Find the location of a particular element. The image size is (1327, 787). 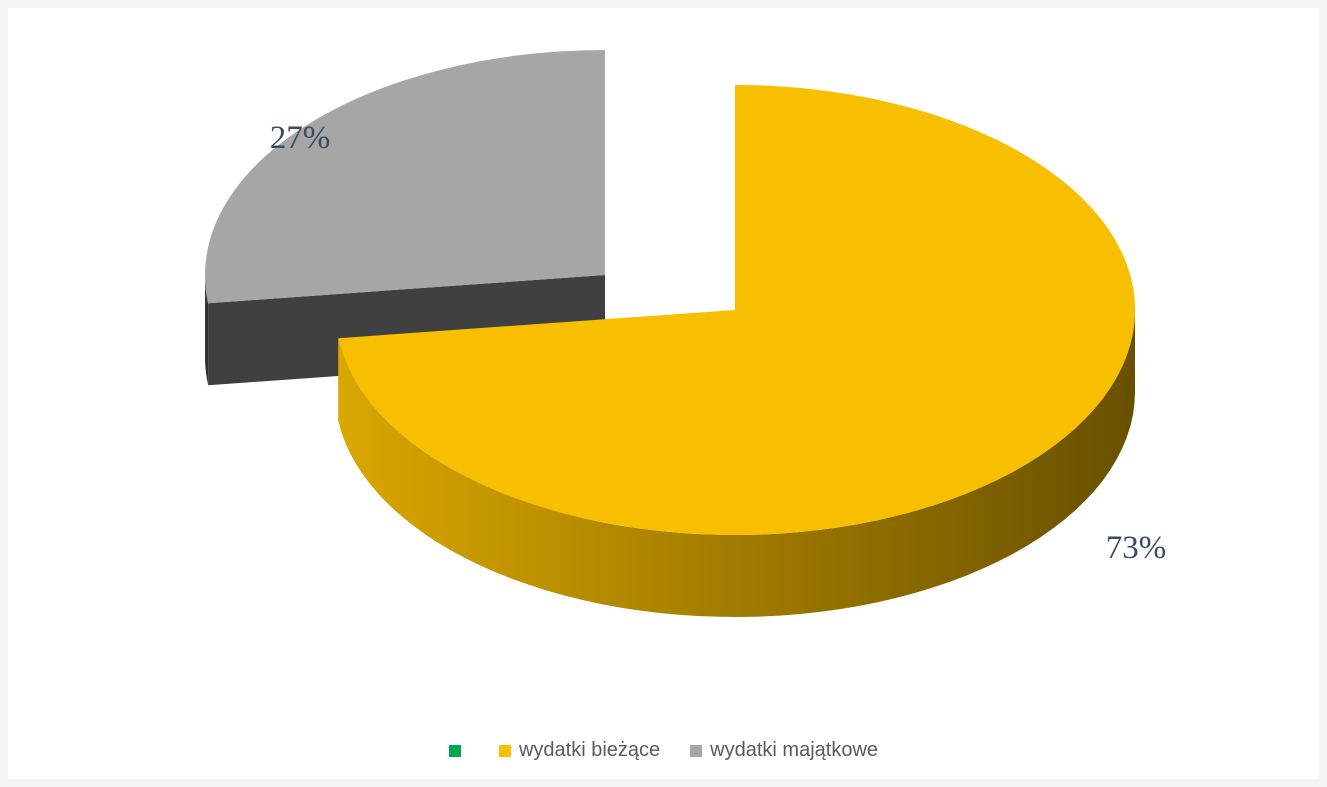

data-label-1: 27% is located at coordinates (300, 138).